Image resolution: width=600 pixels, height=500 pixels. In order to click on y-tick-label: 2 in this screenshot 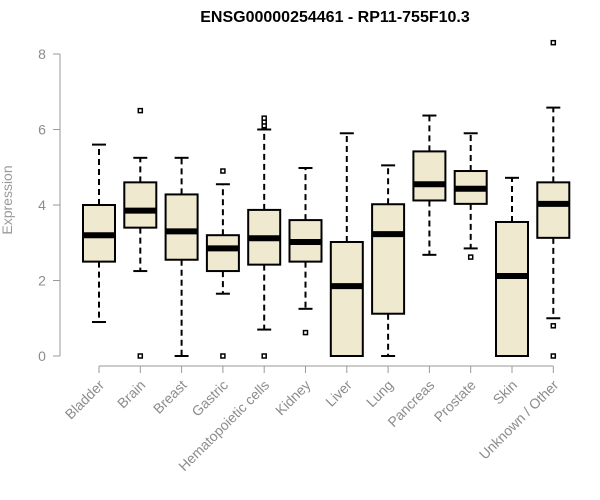, I will do `click(42, 281)`.